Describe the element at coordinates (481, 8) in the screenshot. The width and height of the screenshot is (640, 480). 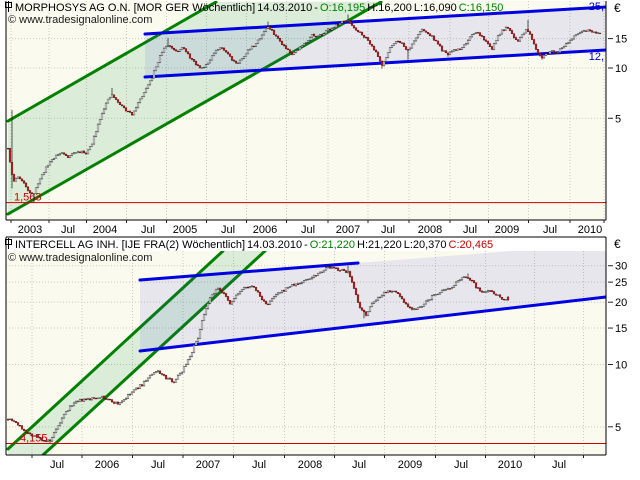
I see `close-value: C:16,150` at that location.